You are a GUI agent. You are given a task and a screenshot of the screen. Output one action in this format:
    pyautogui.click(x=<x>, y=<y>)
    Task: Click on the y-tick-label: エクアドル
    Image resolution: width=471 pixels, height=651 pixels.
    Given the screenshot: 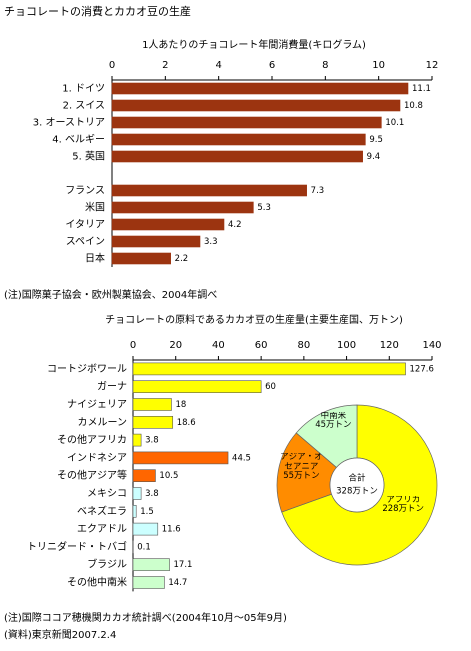 What is the action you would take?
    pyautogui.click(x=102, y=529)
    